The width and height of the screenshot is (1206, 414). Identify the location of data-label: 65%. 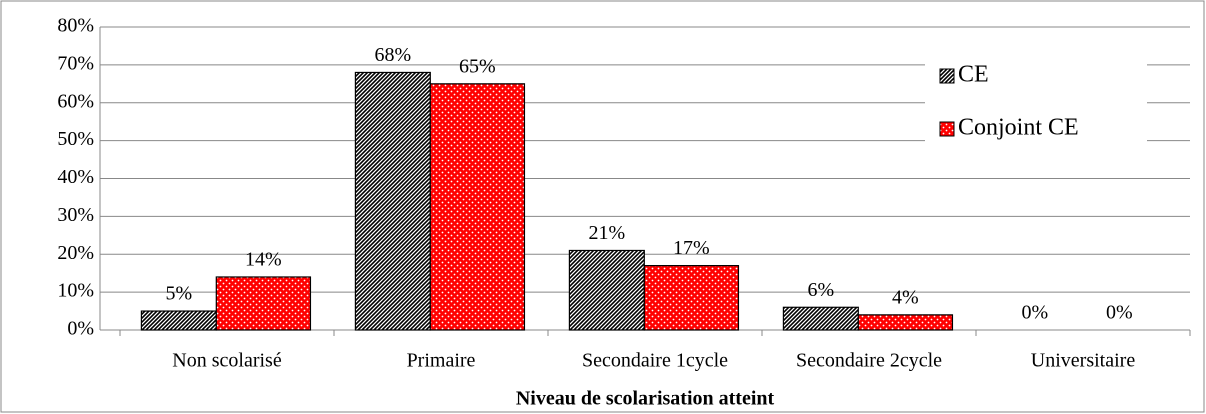
(477, 66).